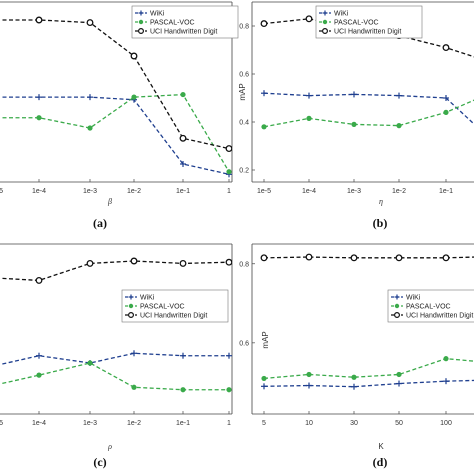 The image size is (474, 474). Describe the element at coordinates (229, 191) in the screenshot. I see `x-tick-label: 1` at that location.